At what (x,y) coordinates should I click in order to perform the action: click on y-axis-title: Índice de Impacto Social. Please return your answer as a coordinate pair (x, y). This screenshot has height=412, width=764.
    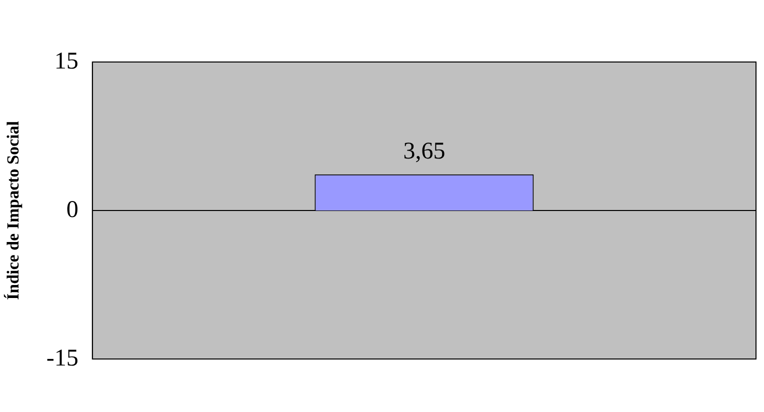
    Looking at the image, I should click on (13, 210).